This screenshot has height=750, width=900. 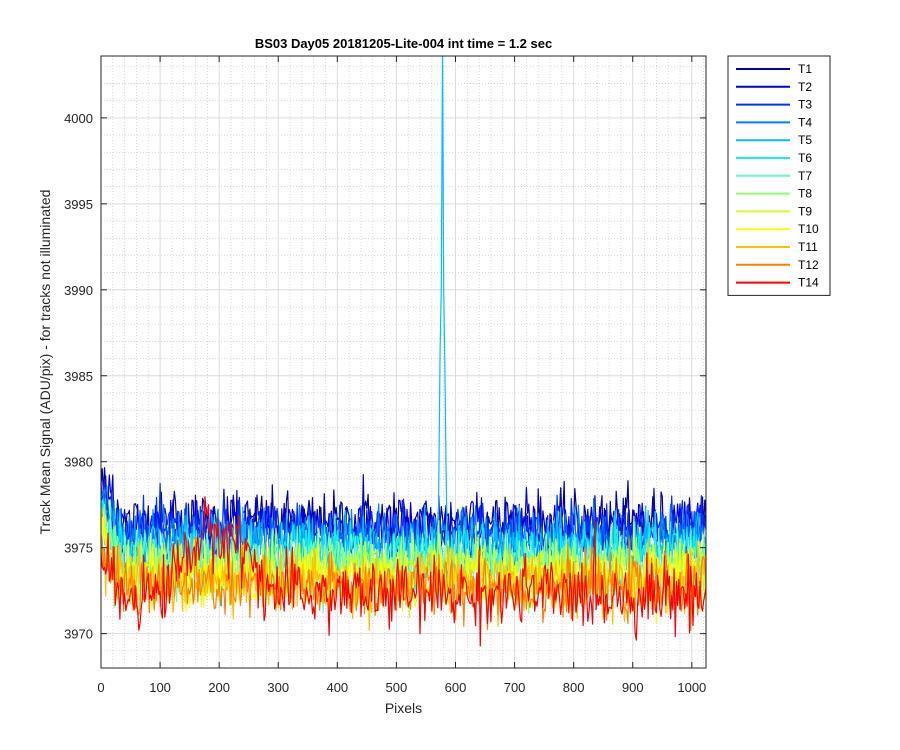 I want to click on legend-label-t10: T10, so click(x=808, y=229).